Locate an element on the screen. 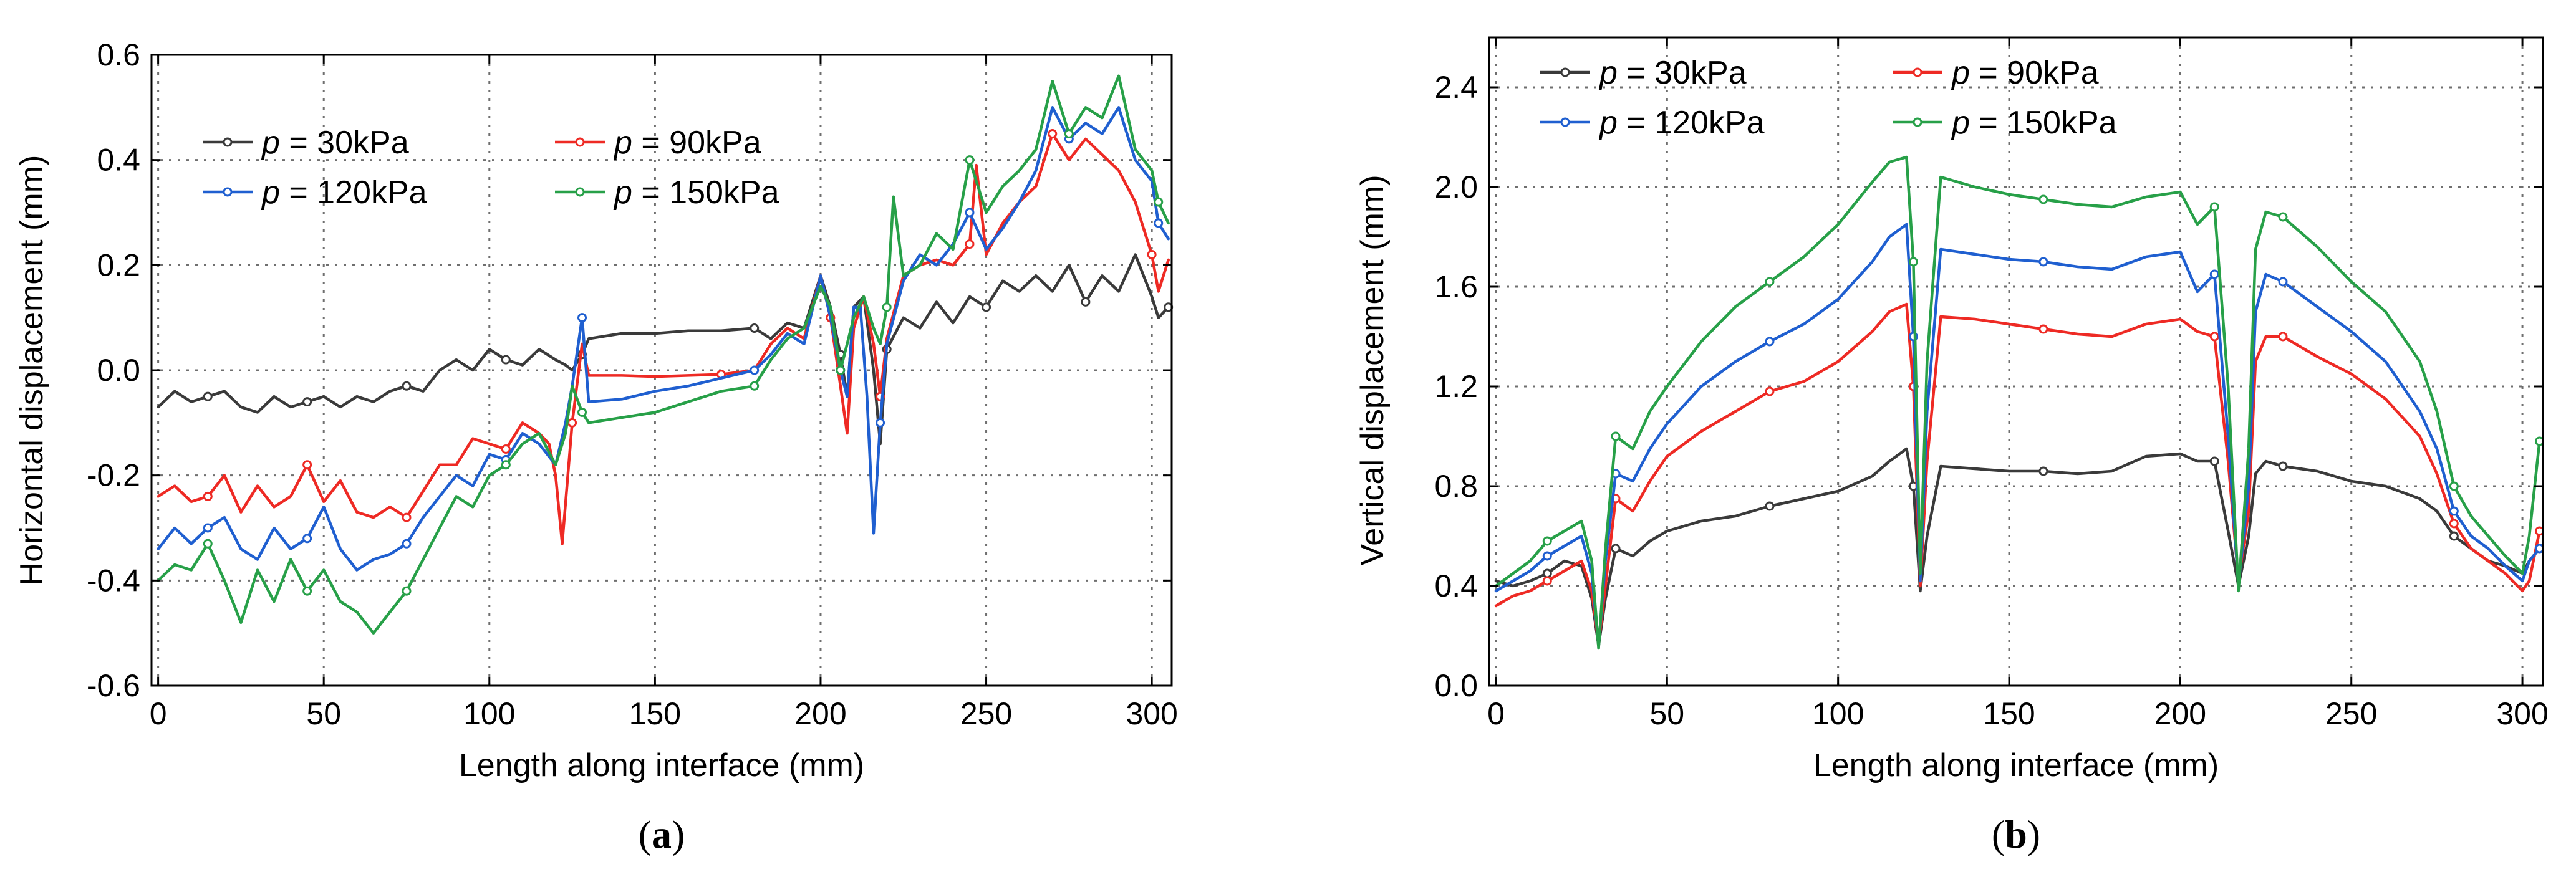 The width and height of the screenshot is (2576, 877). panel-label-b-letter: b is located at coordinates (2016, 834).